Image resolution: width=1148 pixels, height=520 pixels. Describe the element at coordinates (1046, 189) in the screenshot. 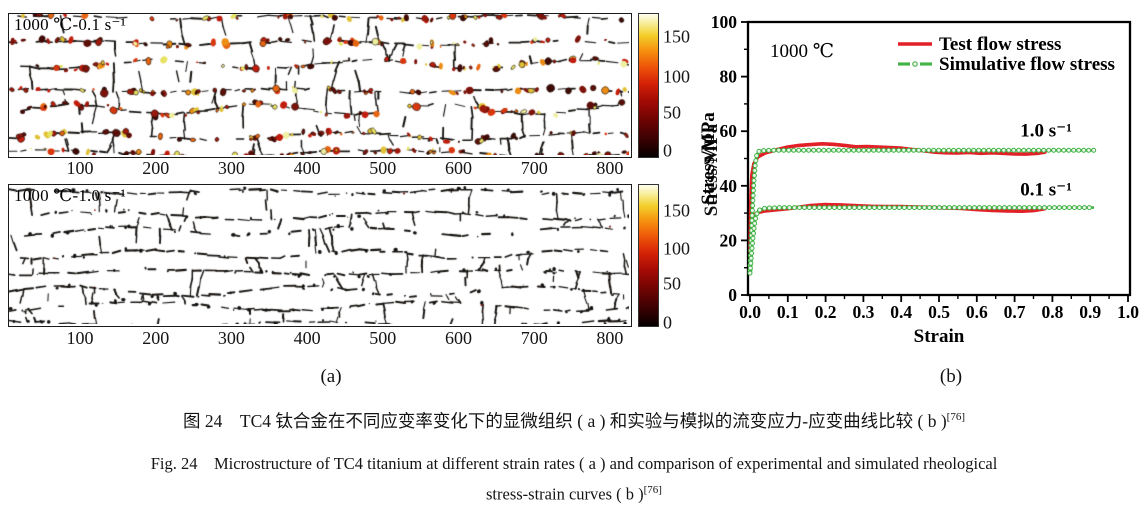

I see `strain-rate-annotation: 0.1 s⁻¹` at that location.